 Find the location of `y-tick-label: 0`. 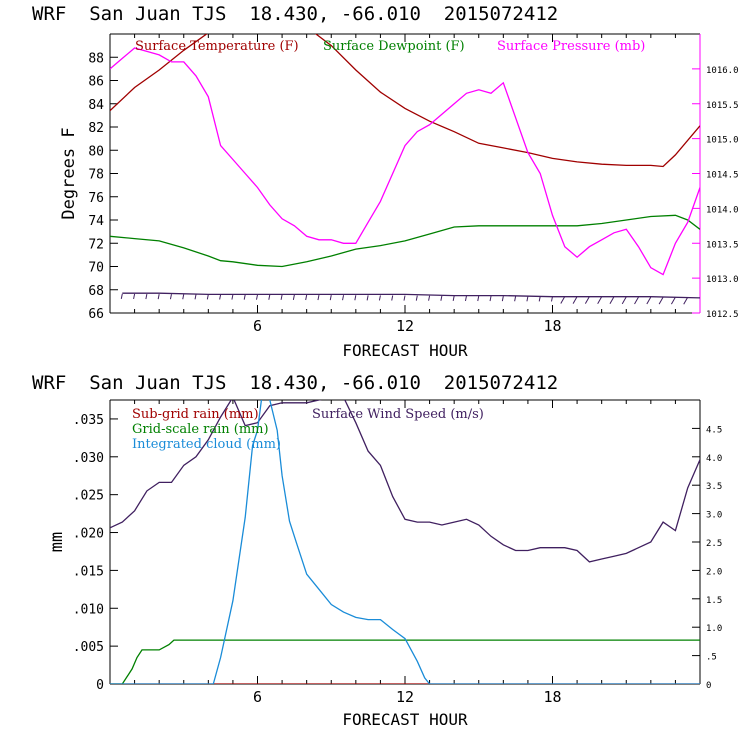

y-tick-label: 0 is located at coordinates (100, 685).